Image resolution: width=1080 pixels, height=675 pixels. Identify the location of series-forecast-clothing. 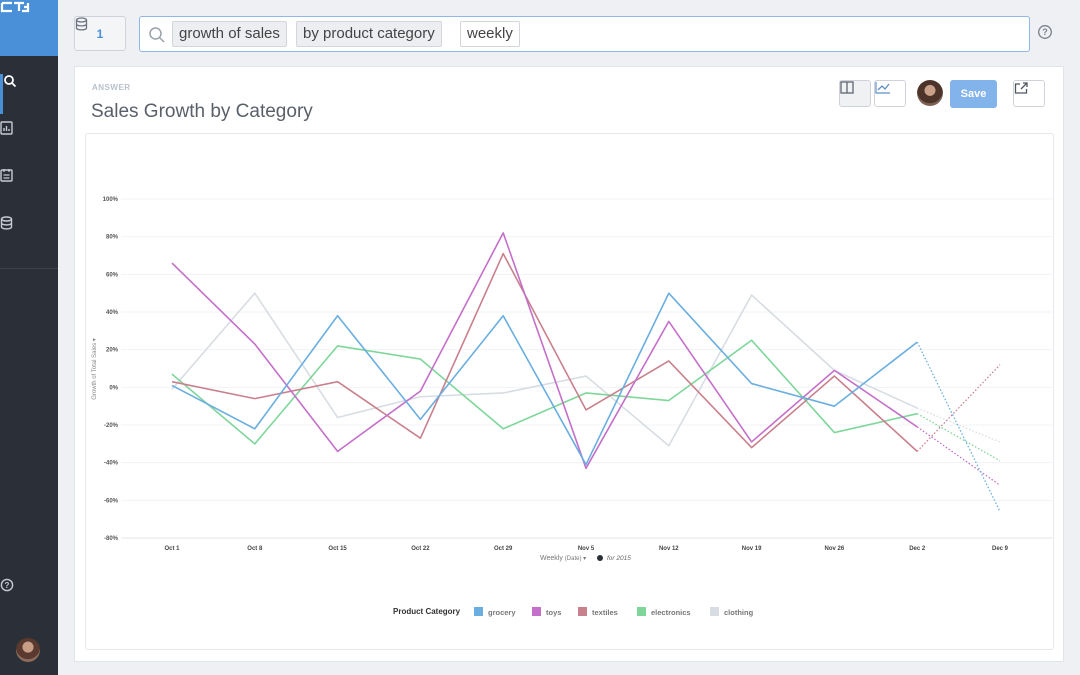
(958, 425).